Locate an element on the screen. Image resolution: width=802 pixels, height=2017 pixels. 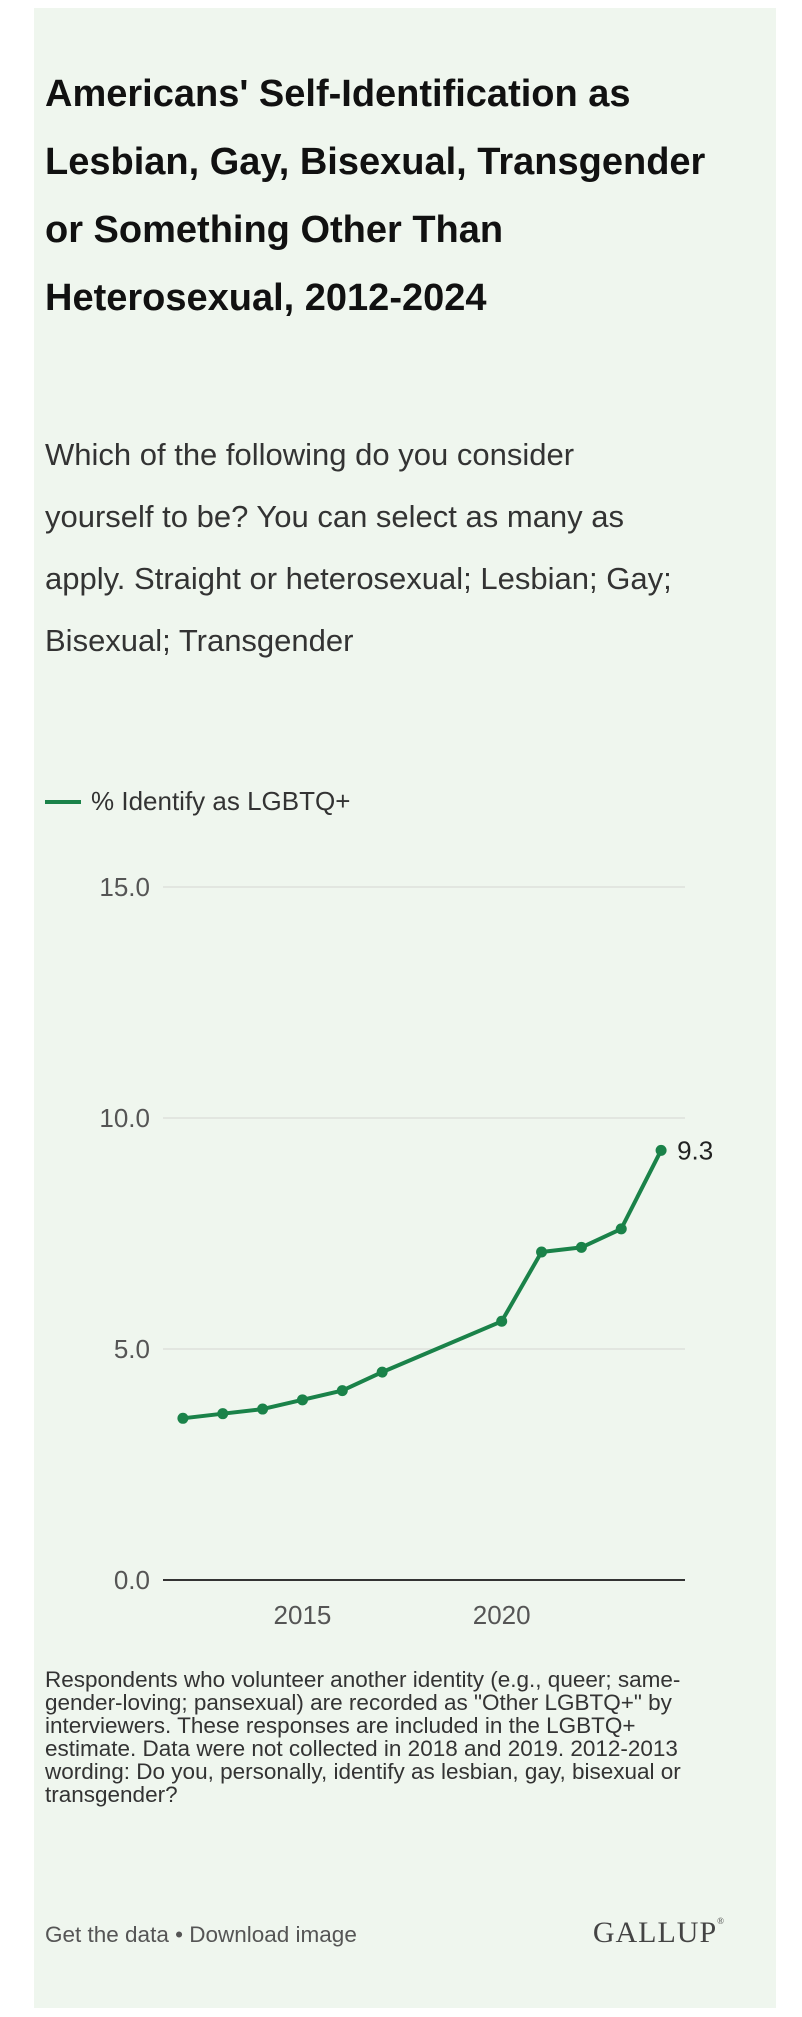
y-tick-label: 0.0 is located at coordinates (132, 1580).